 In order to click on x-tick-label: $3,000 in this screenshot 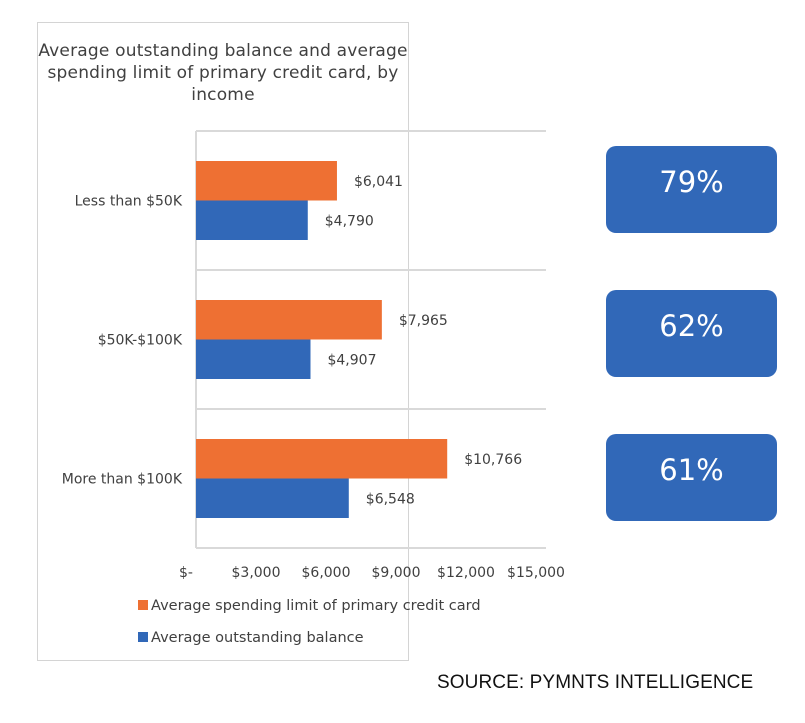, I will do `click(256, 573)`.